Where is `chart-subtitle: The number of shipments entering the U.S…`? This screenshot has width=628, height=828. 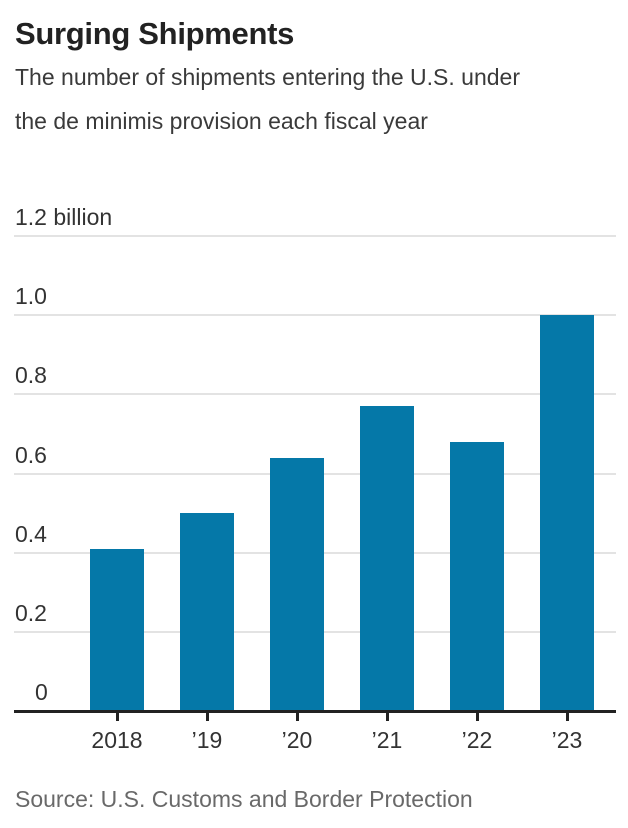 chart-subtitle: The number of shipments entering the U.S… is located at coordinates (268, 99).